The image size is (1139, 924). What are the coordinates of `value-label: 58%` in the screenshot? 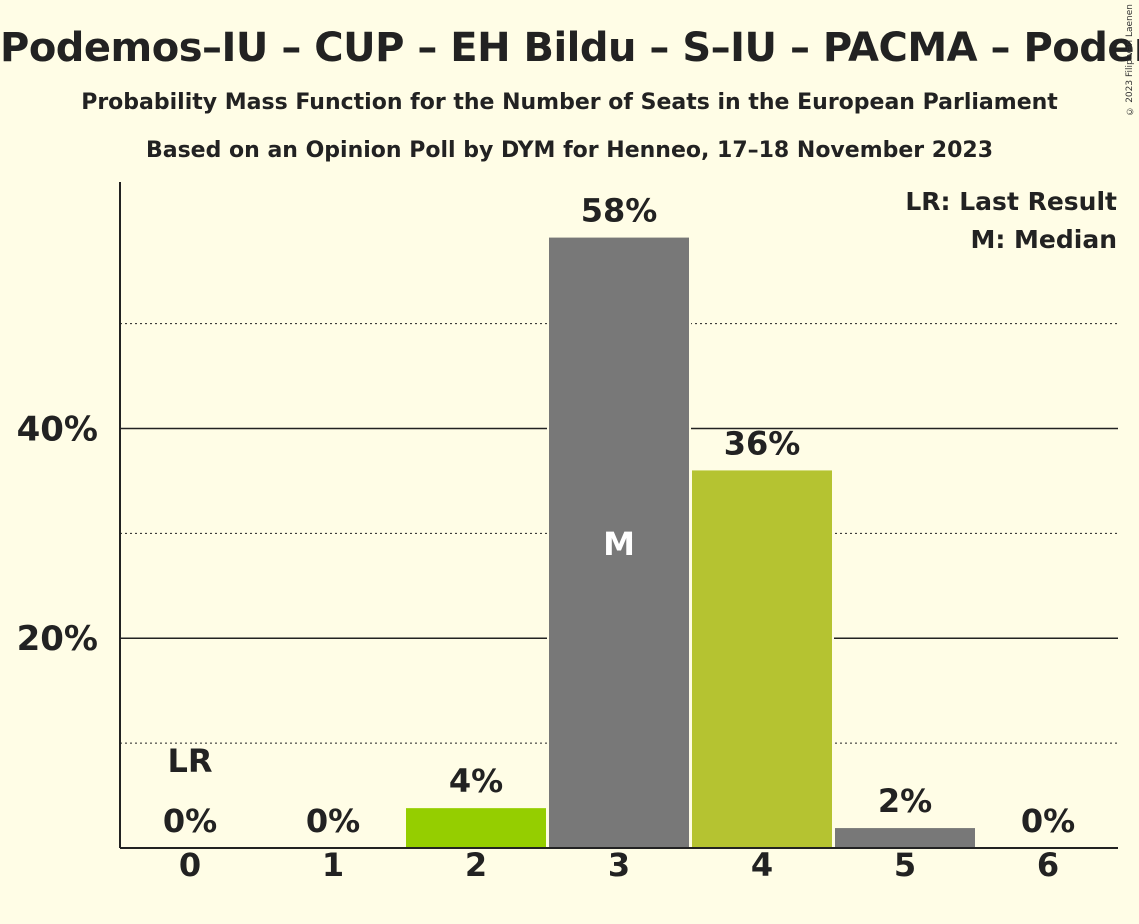 It's located at (619, 211).